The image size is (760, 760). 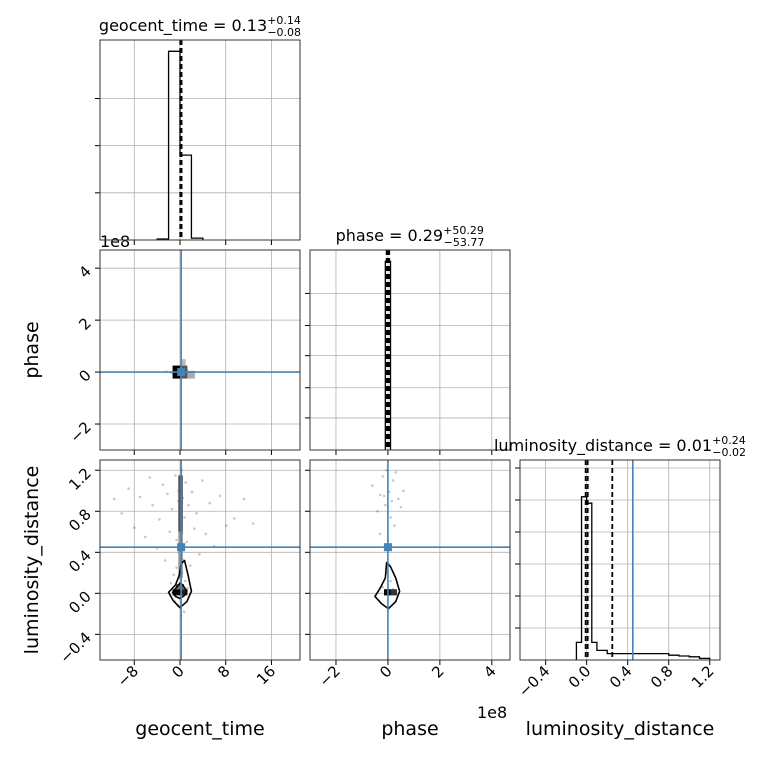 I want to click on panel-geocent-time-vs-phase-content, so click(x=200, y=350).